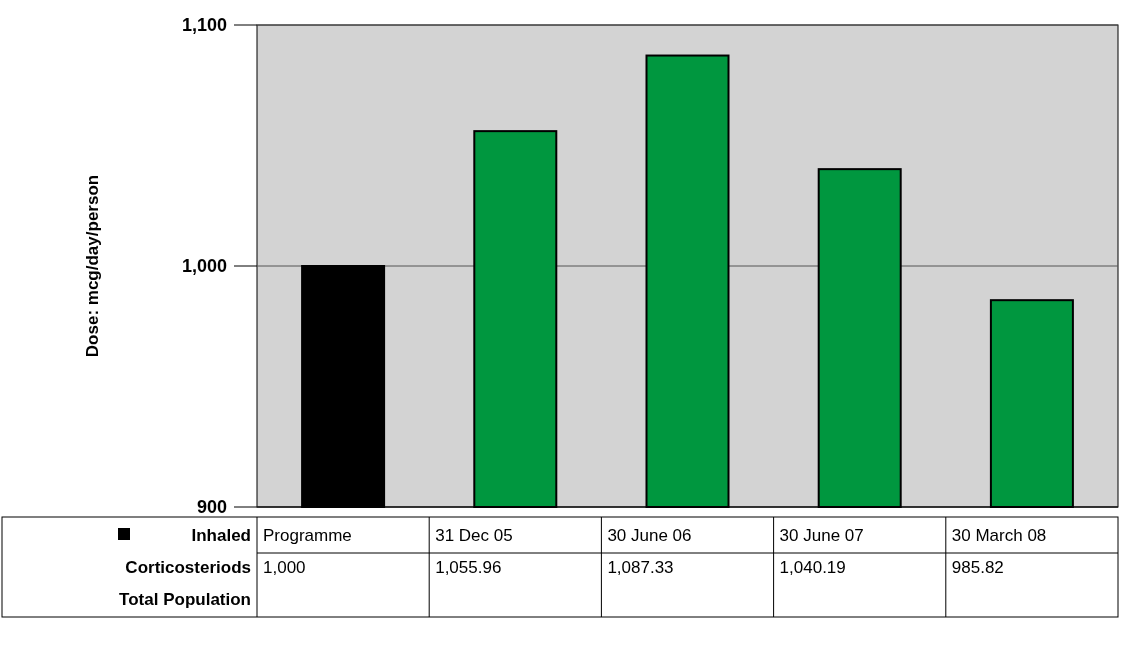  What do you see at coordinates (204, 266) in the screenshot?
I see `y-tick-label: 1,000` at bounding box center [204, 266].